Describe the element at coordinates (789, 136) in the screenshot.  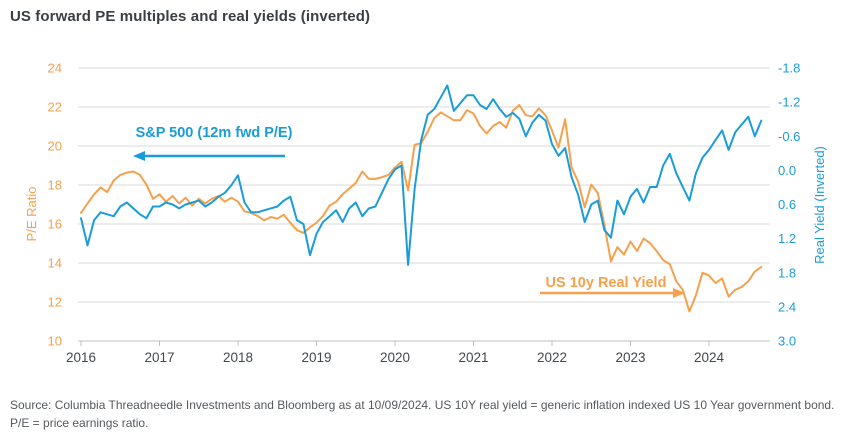
I see `right-tick-label: -0.6` at that location.